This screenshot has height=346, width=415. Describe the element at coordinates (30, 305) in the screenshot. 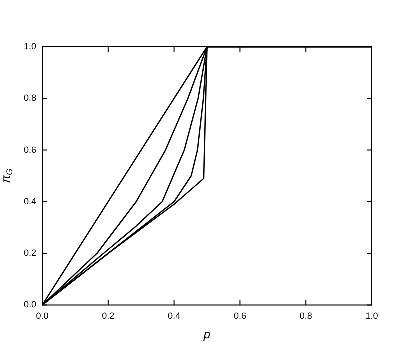

I see `y-tick-label: 0.0` at that location.